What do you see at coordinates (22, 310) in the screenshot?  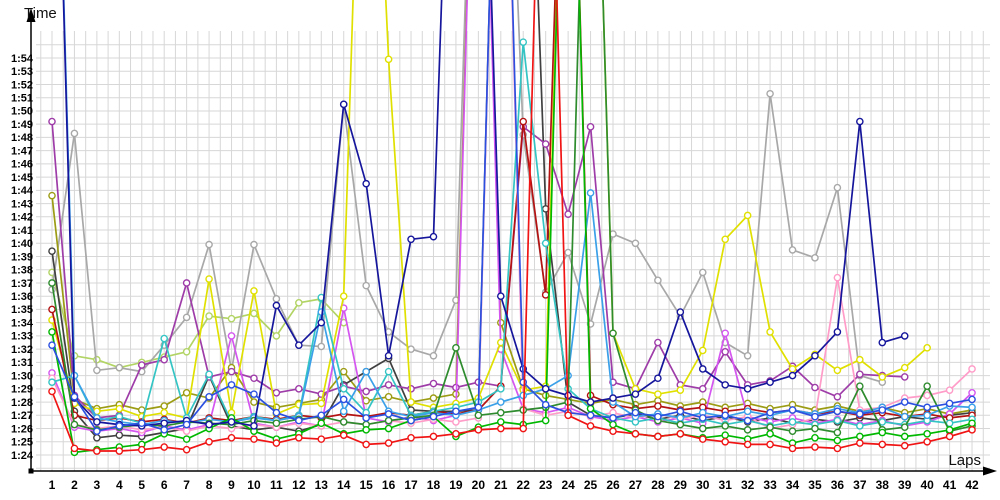 I see `y-tick-label: 1:35` at bounding box center [22, 310].